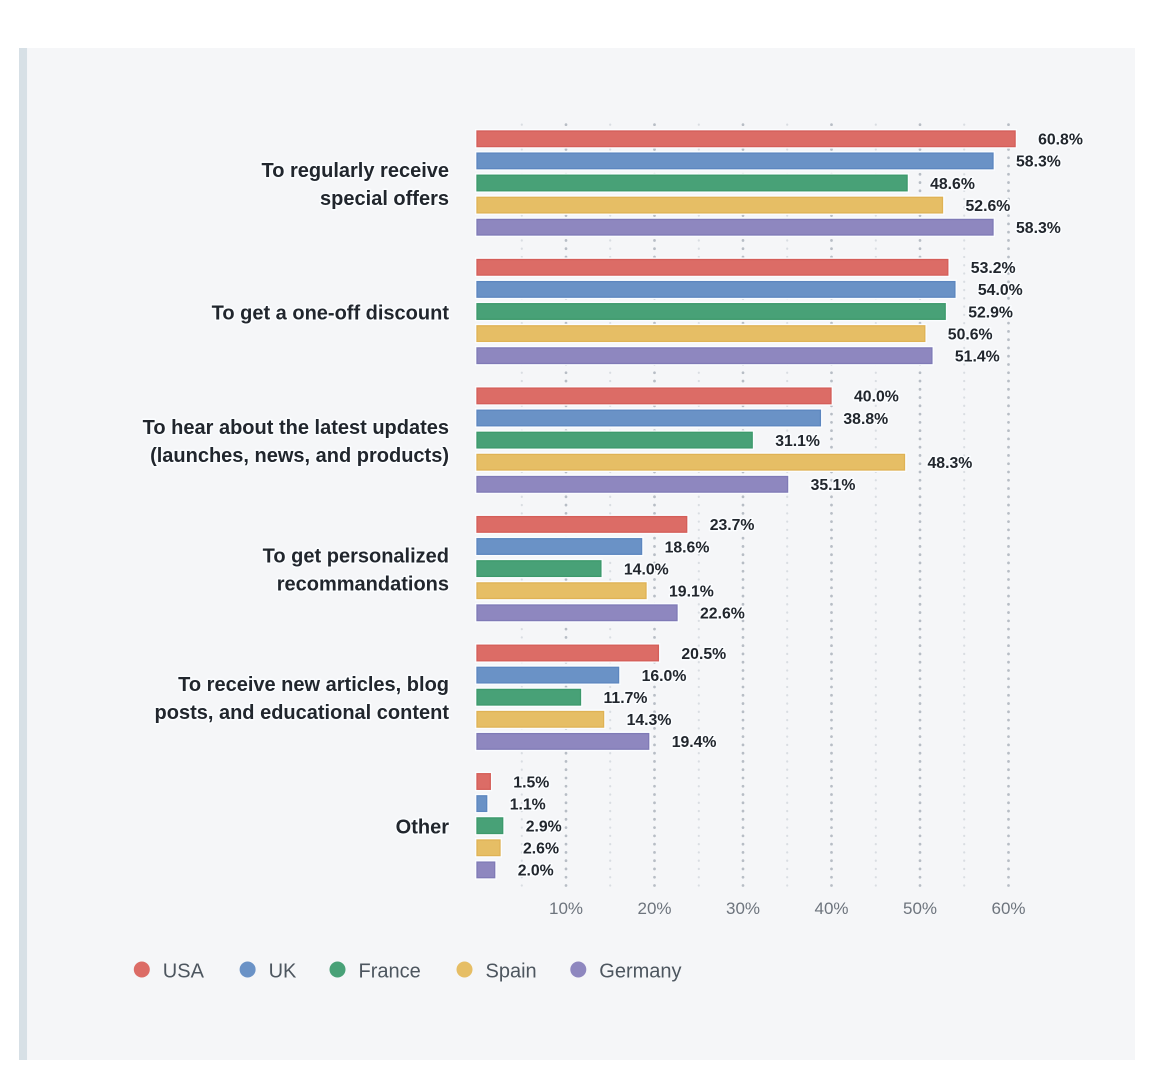 This screenshot has height=1085, width=1153. Describe the element at coordinates (541, 849) in the screenshot. I see `svg-text: 2.6%` at that location.